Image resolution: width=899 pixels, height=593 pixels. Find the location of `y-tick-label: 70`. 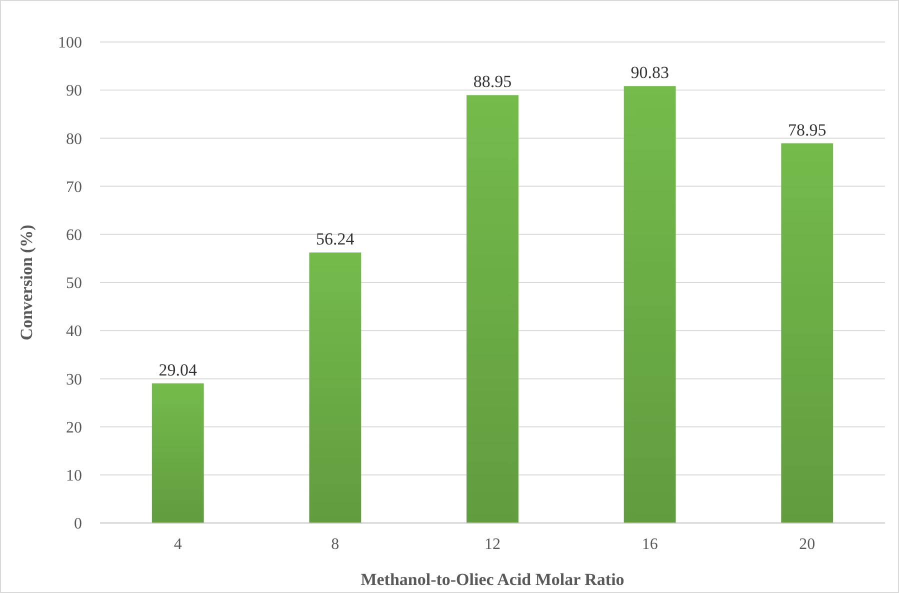

y-tick-label: 70 is located at coordinates (74, 187).